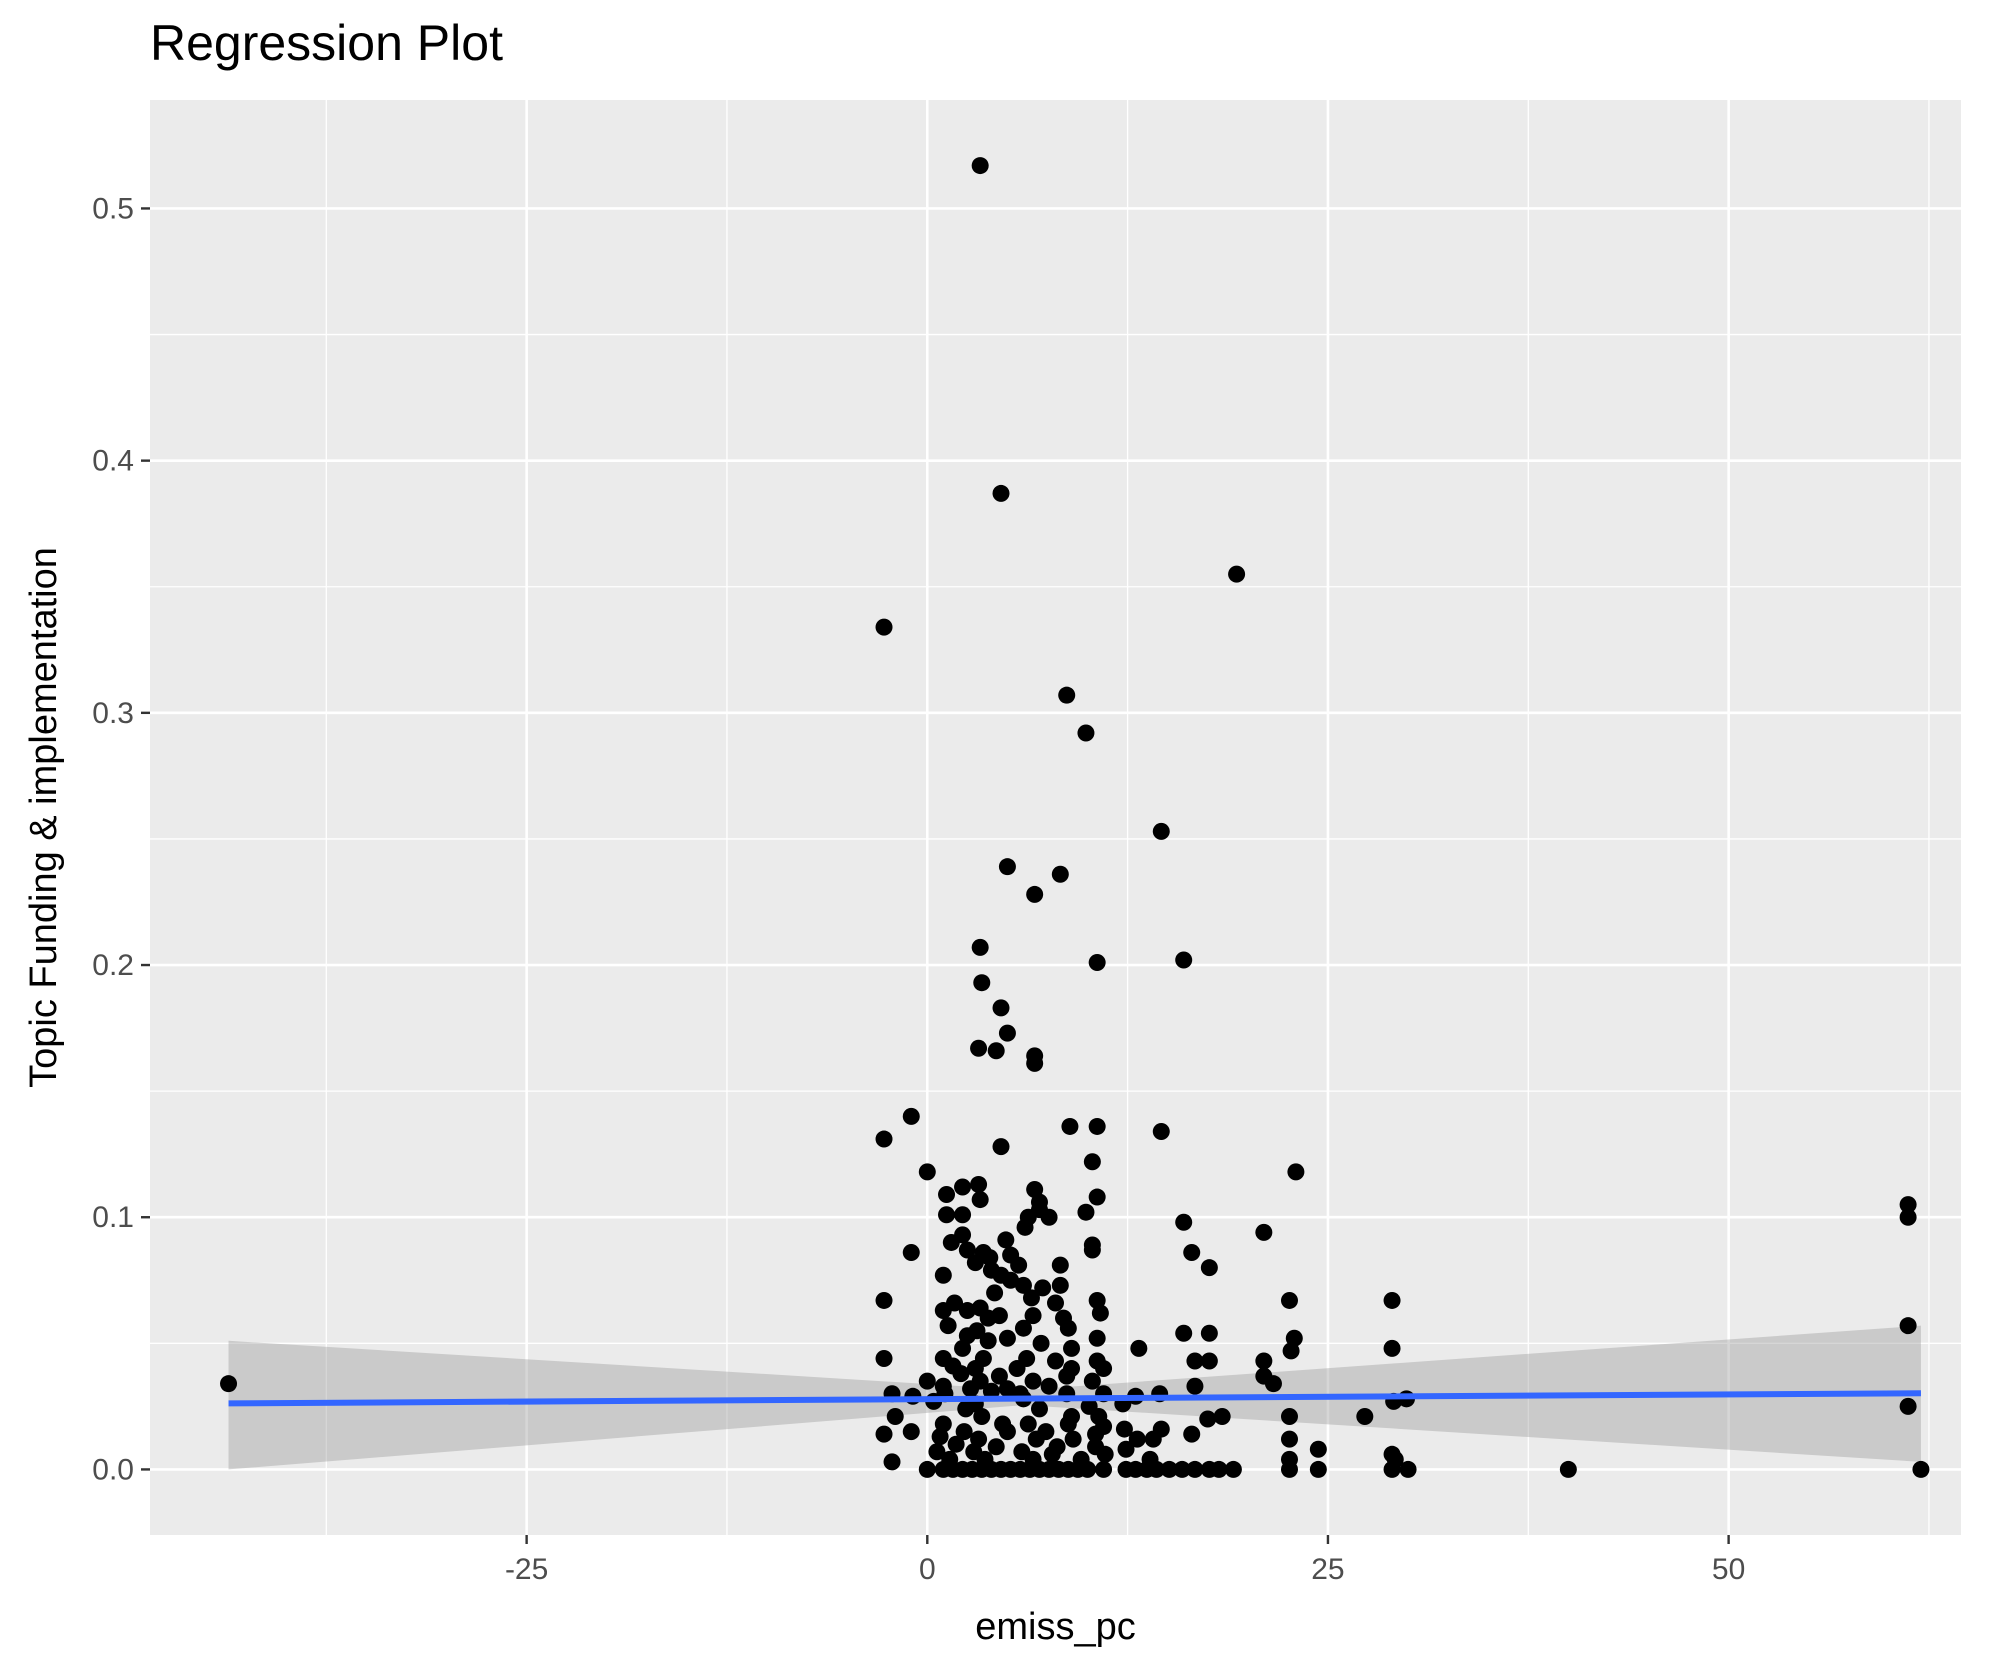 Image resolution: width=1990 pixels, height=1665 pixels. What do you see at coordinates (1125, 1560) in the screenshot?
I see `x-axis: -25 0 25 50` at bounding box center [1125, 1560].